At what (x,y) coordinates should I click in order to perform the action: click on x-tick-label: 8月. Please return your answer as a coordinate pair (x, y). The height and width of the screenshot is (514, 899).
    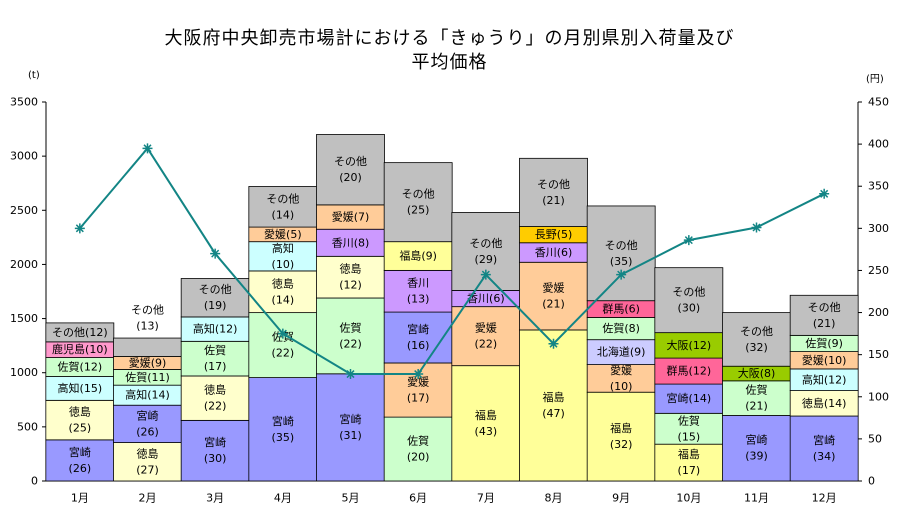
    Looking at the image, I should click on (554, 498).